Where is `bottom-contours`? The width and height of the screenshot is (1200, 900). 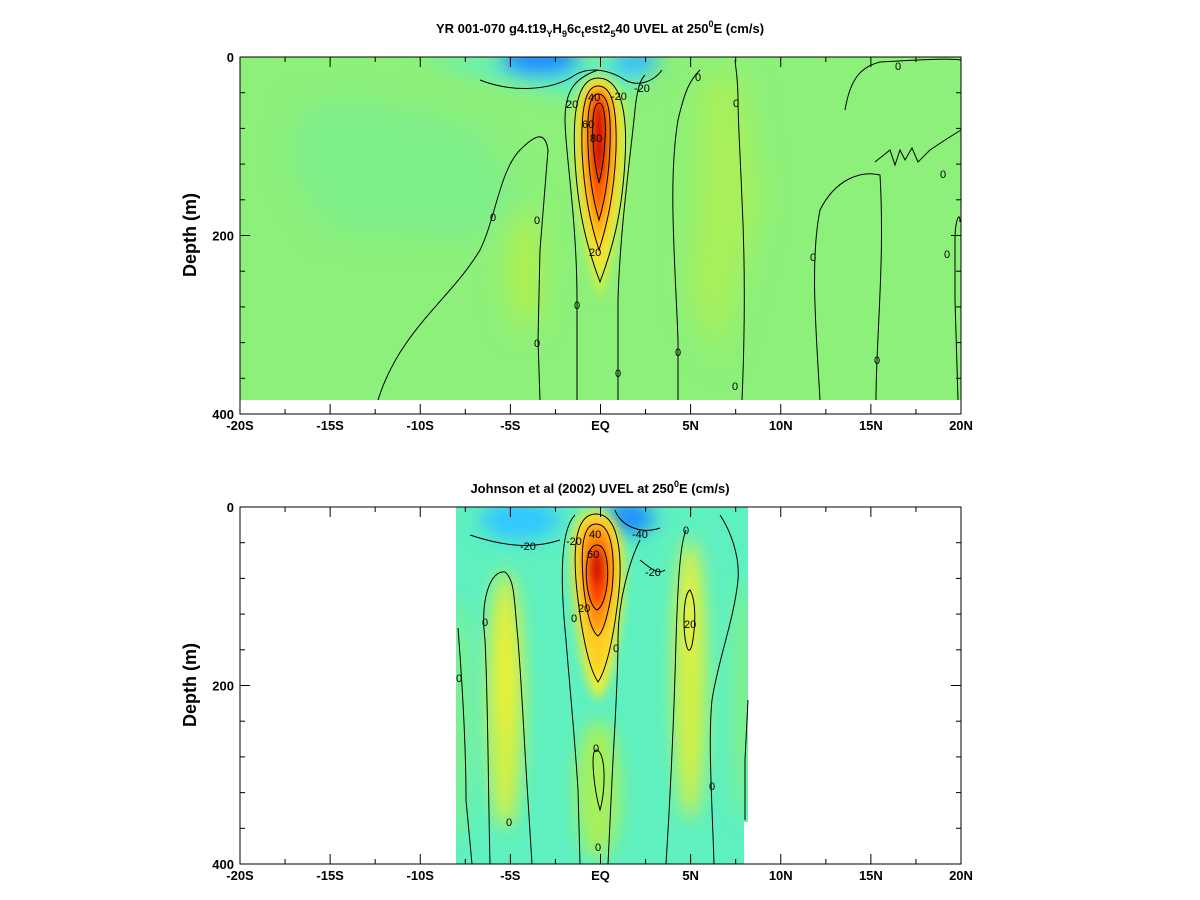
bottom-contours is located at coordinates (603, 687).